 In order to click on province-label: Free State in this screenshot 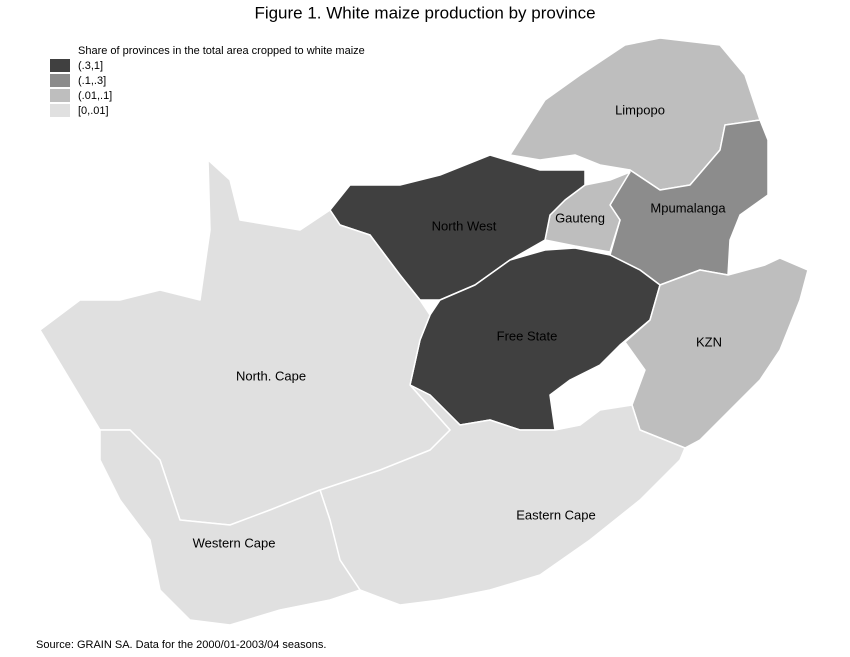, I will do `click(527, 335)`.